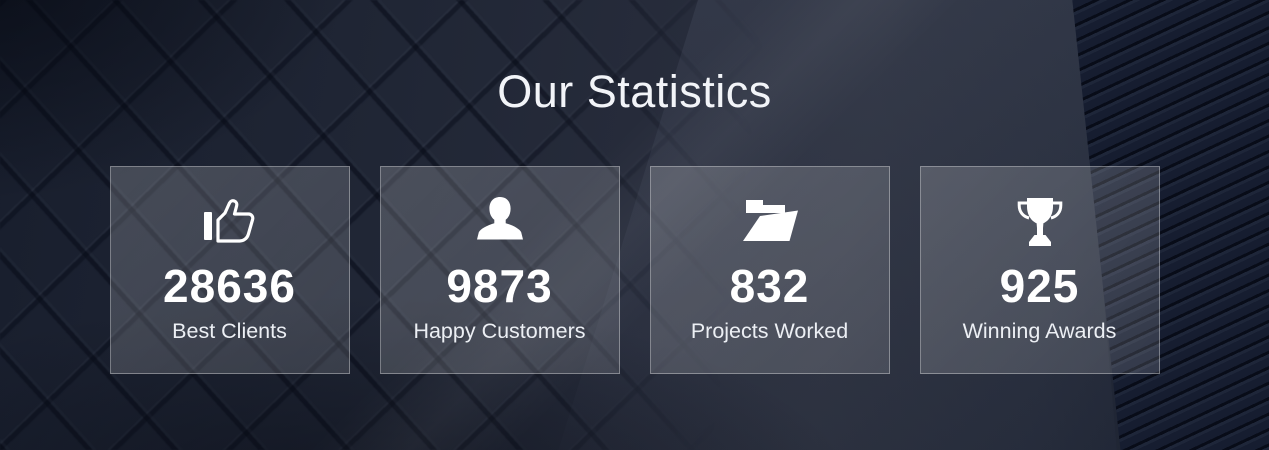 Image resolution: width=1269 pixels, height=450 pixels. Describe the element at coordinates (229, 285) in the screenshot. I see `stat-value: 28636` at that location.